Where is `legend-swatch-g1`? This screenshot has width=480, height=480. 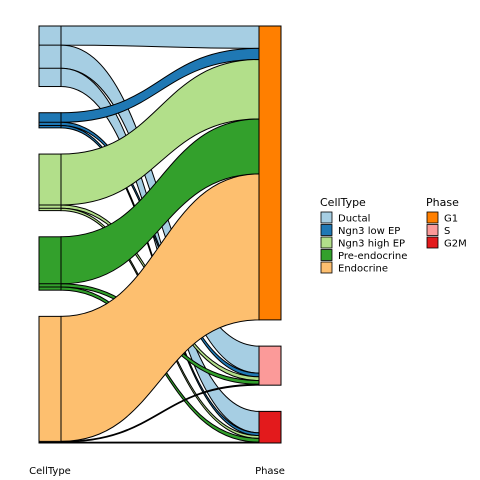
legend-swatch-g1 is located at coordinates (432, 217).